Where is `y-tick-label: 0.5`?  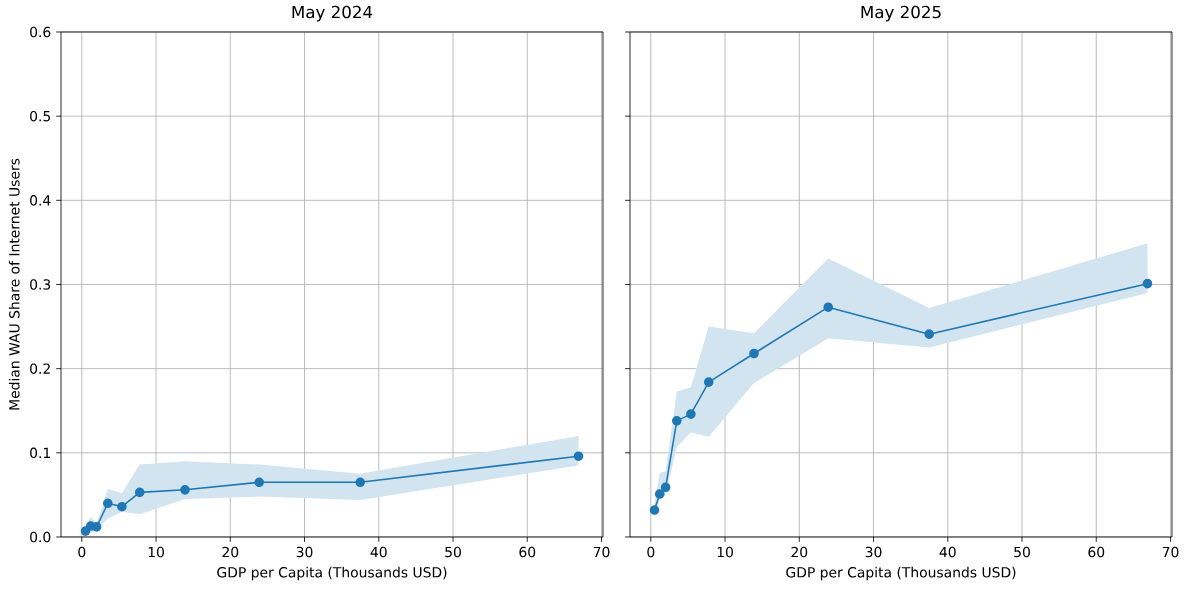
y-tick-label: 0.5 is located at coordinates (40, 116).